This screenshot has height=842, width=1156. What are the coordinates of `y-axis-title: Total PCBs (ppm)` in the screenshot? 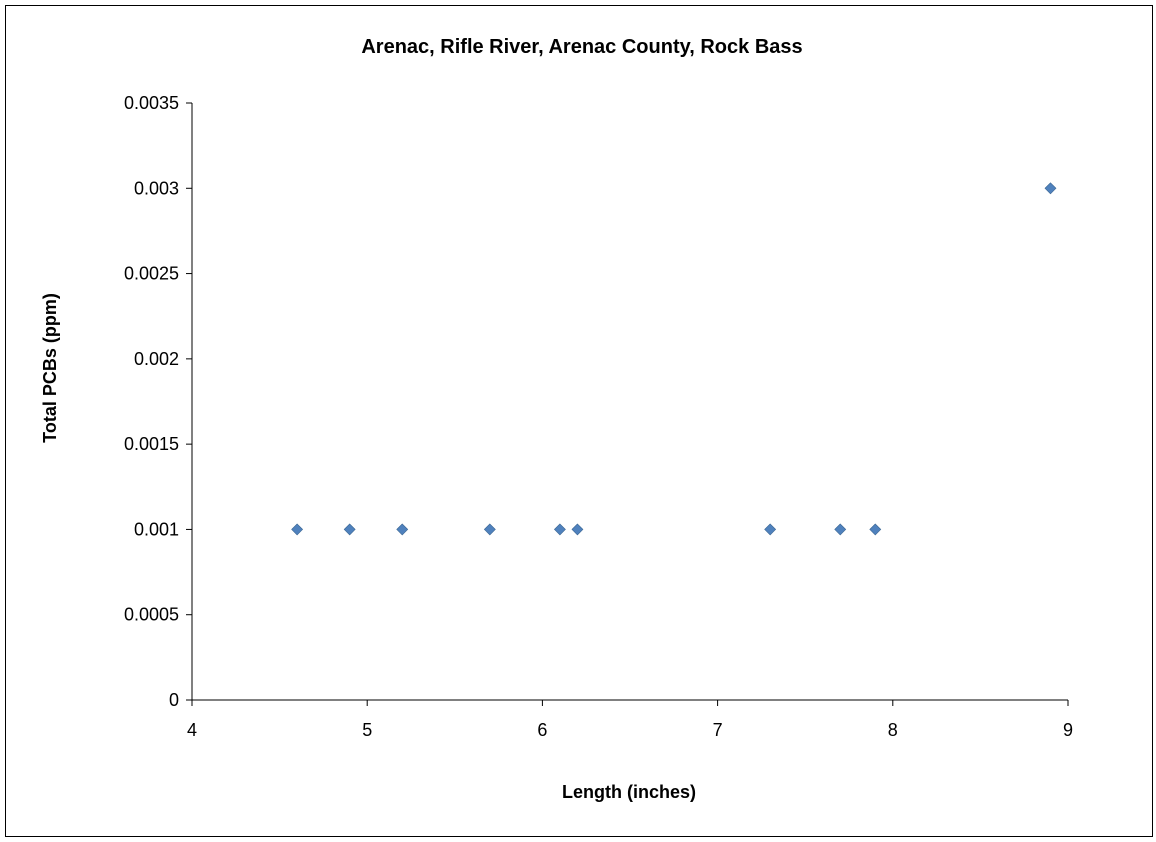 It's located at (50, 368).